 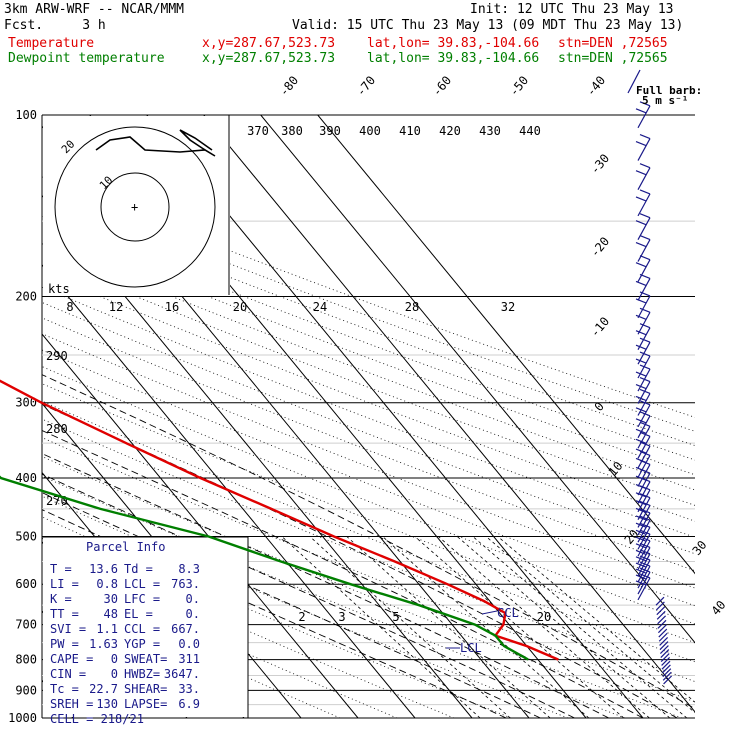 What do you see at coordinates (172, 307) in the screenshot?
I see `mixing-ratio-label: 16` at bounding box center [172, 307].